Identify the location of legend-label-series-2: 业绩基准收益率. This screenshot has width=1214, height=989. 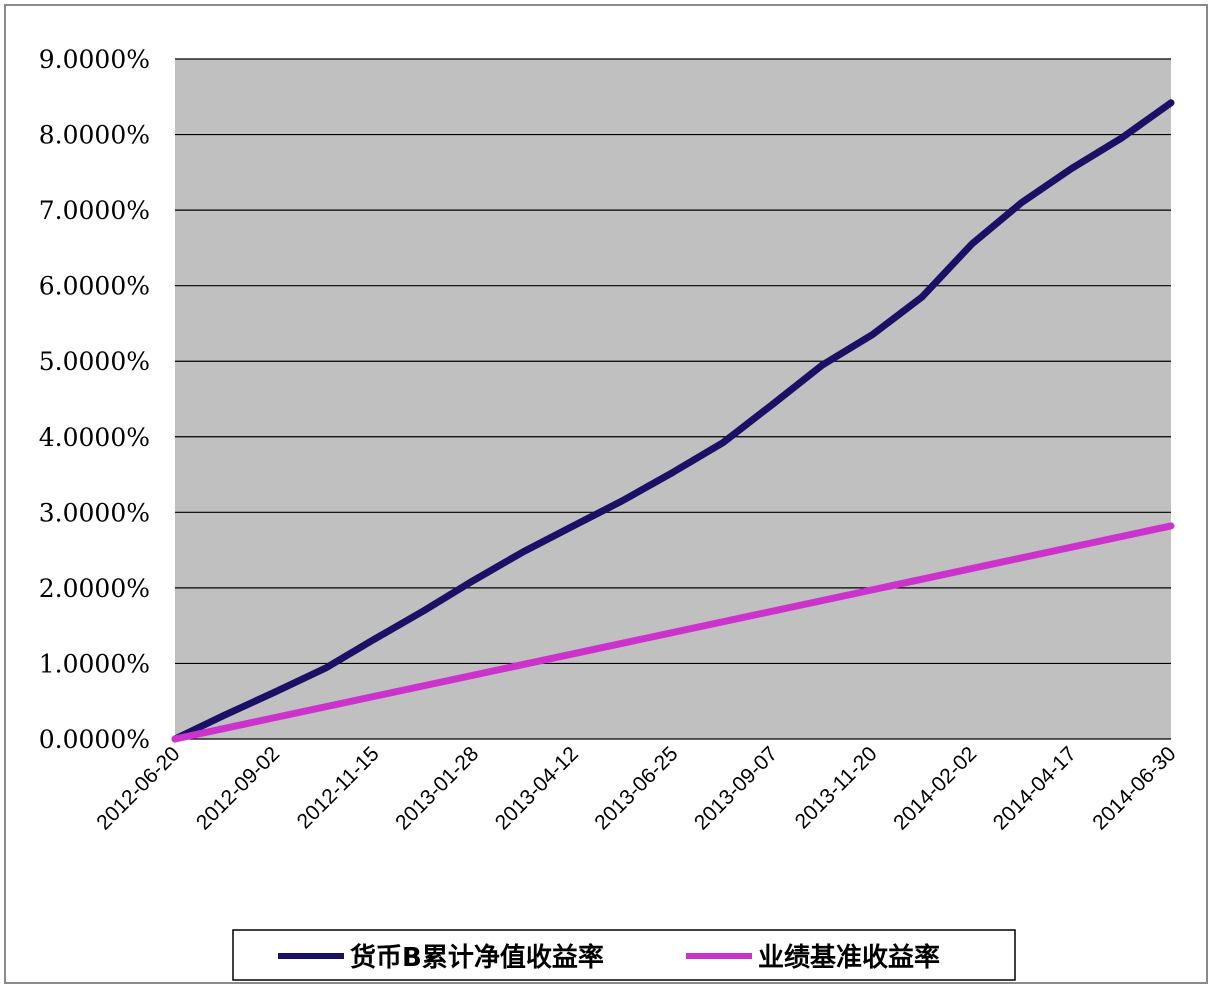
(849, 957).